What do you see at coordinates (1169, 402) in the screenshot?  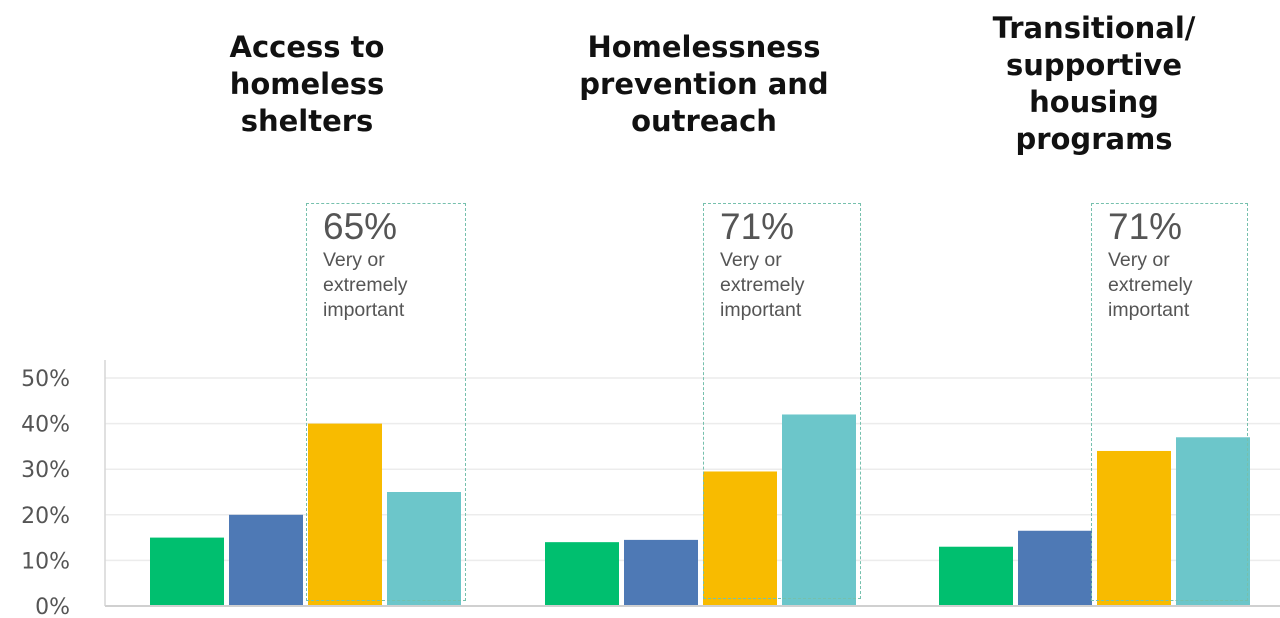 I see `annotation-box-3: 71% Very or extremely important` at bounding box center [1169, 402].